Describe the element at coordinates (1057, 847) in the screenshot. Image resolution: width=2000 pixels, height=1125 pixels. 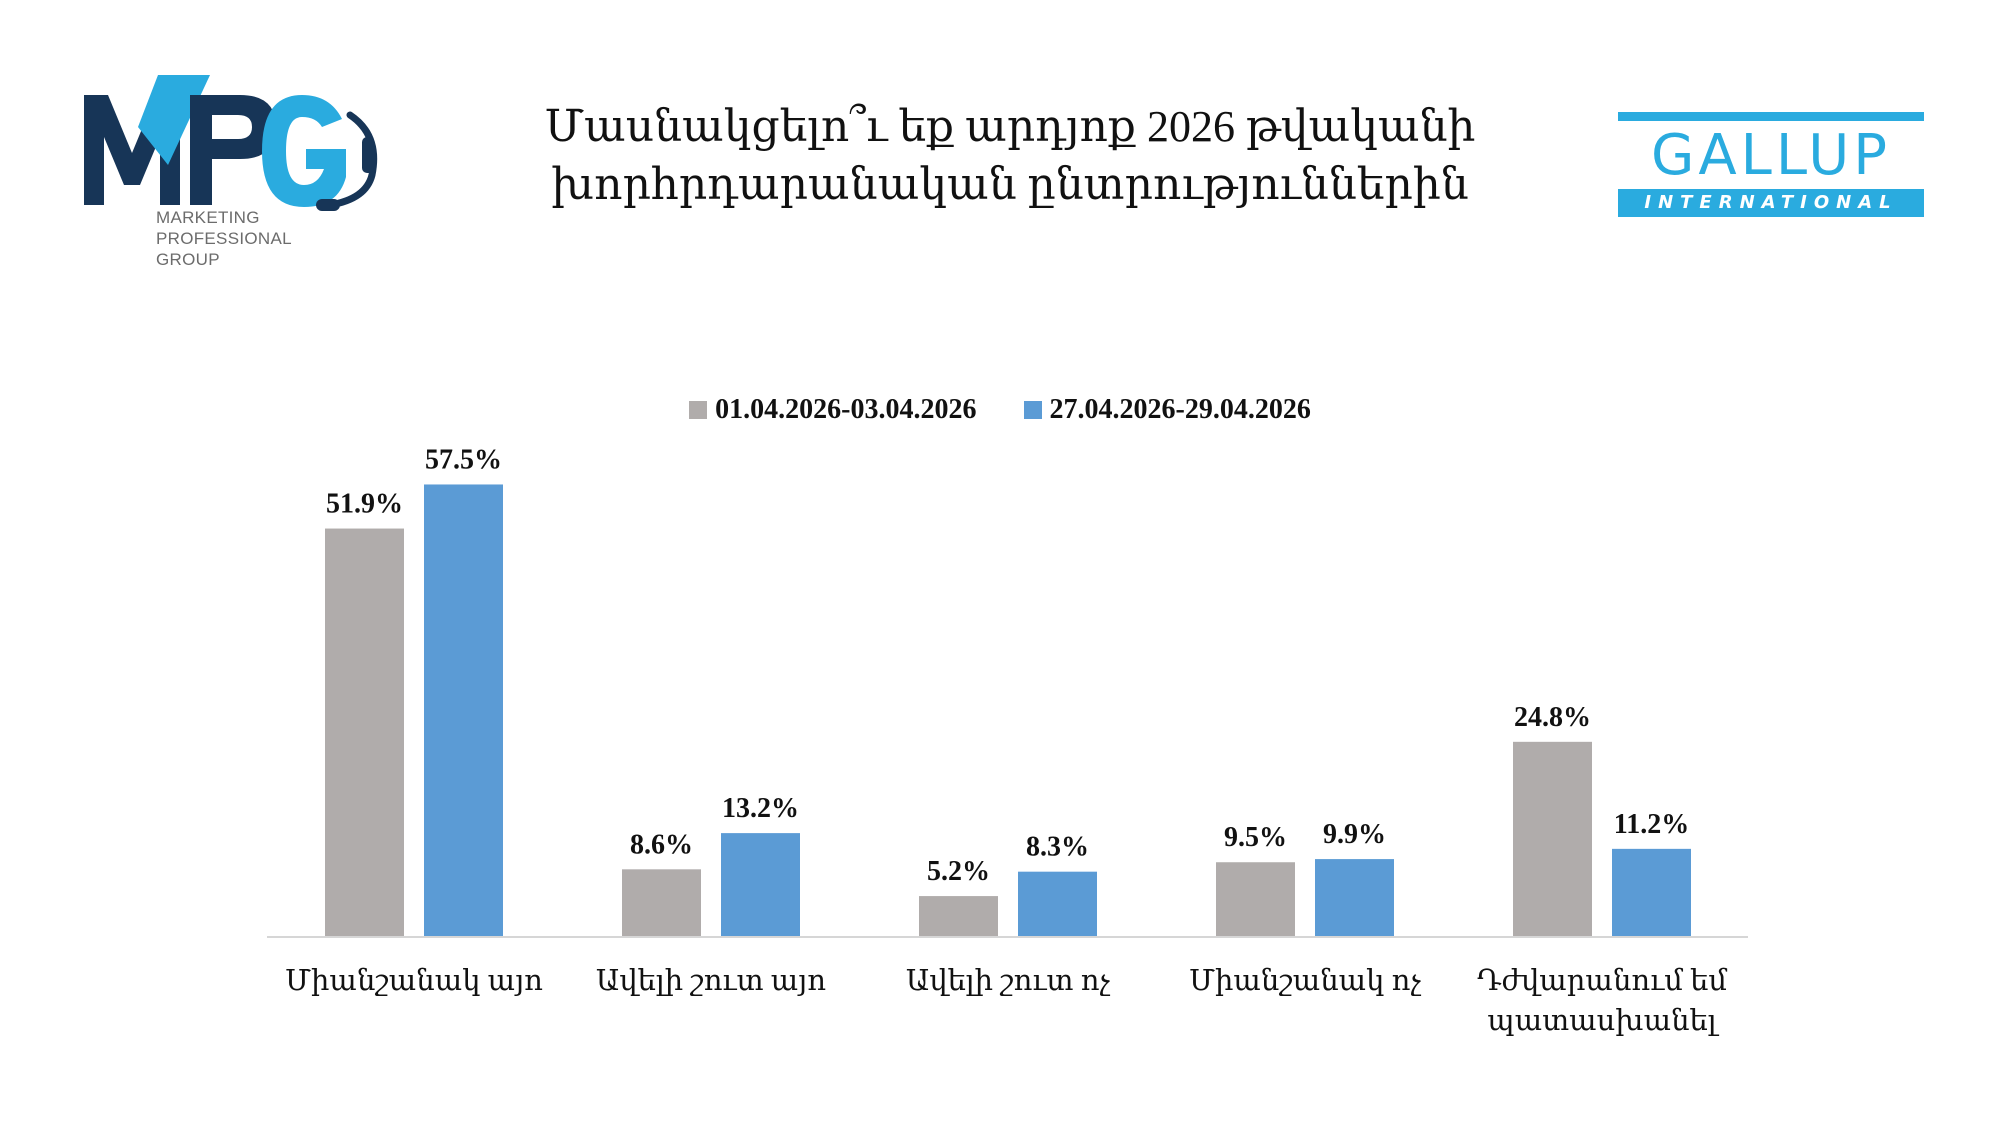
I see `data-label-series-2-cat-3: 8.3%` at that location.